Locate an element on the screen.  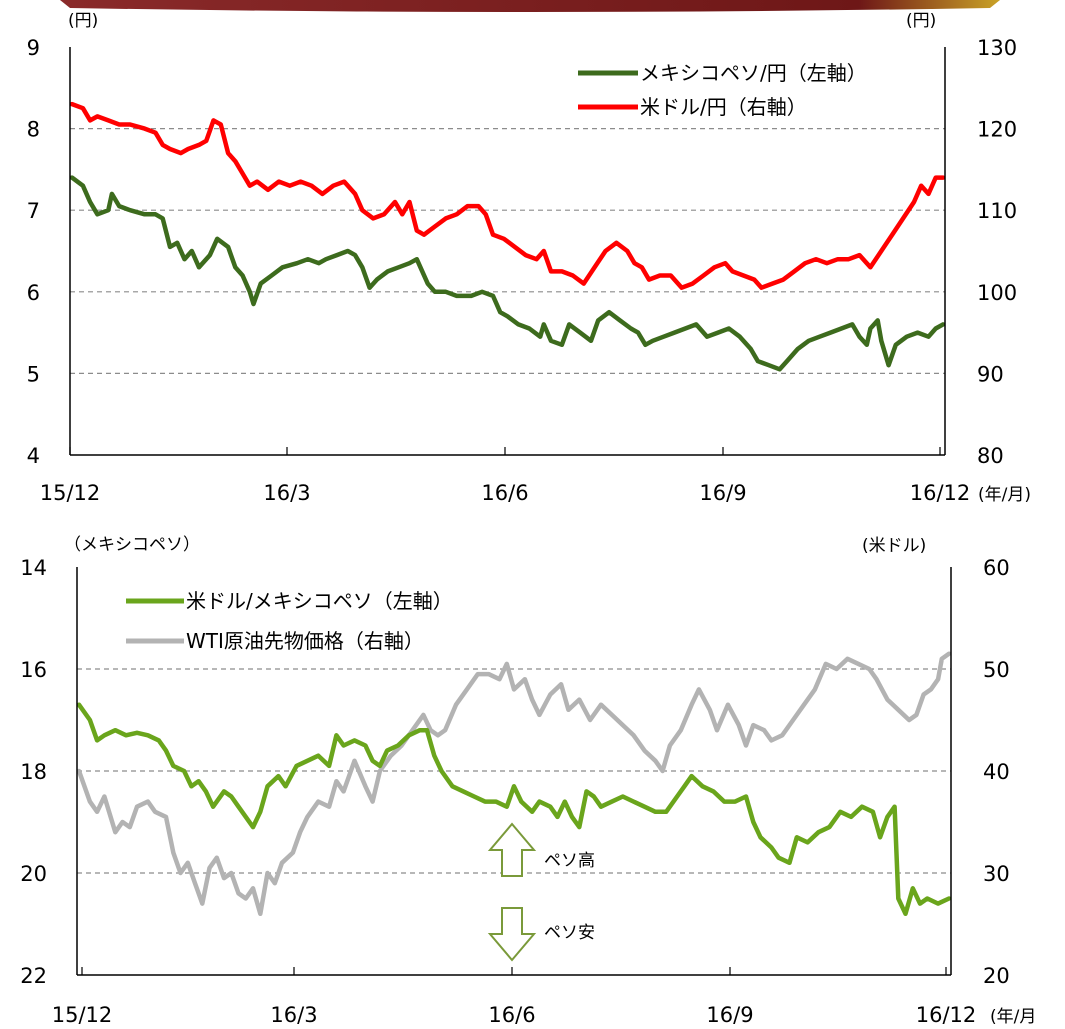
y-right-tick-label: 120 is located at coordinates (997, 130).